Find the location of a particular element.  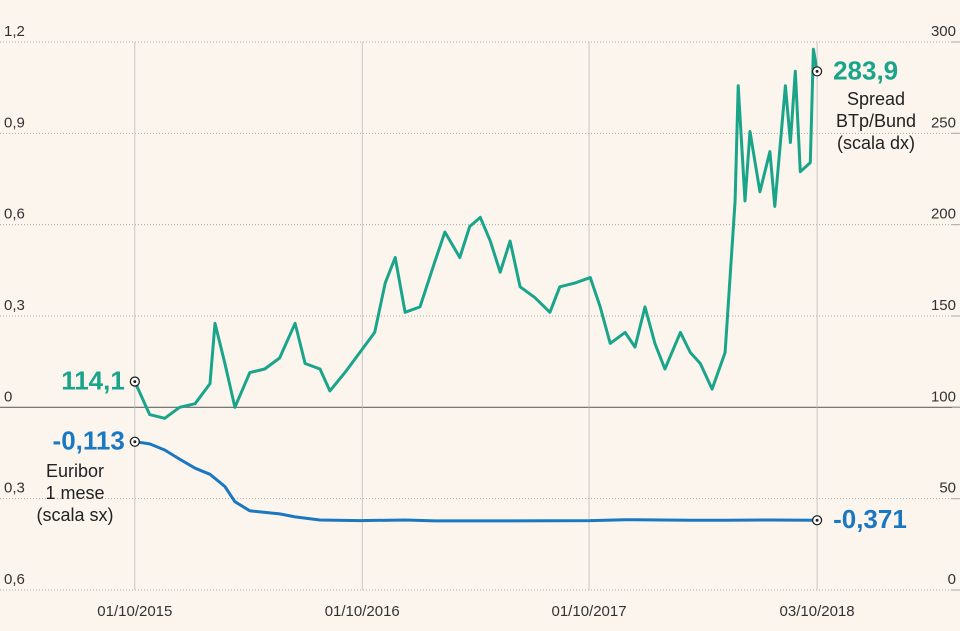

x-tick-label: 01/10/2017 is located at coordinates (589, 611).